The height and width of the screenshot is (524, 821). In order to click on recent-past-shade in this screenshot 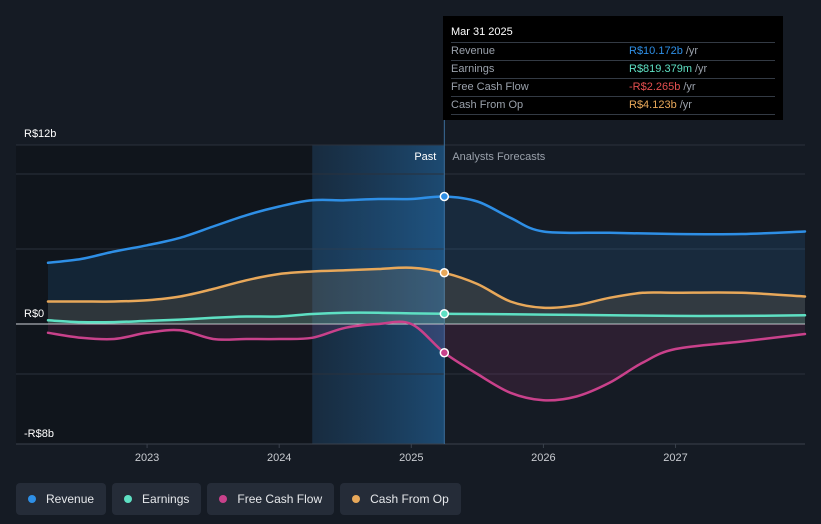, I will do `click(378, 294)`.